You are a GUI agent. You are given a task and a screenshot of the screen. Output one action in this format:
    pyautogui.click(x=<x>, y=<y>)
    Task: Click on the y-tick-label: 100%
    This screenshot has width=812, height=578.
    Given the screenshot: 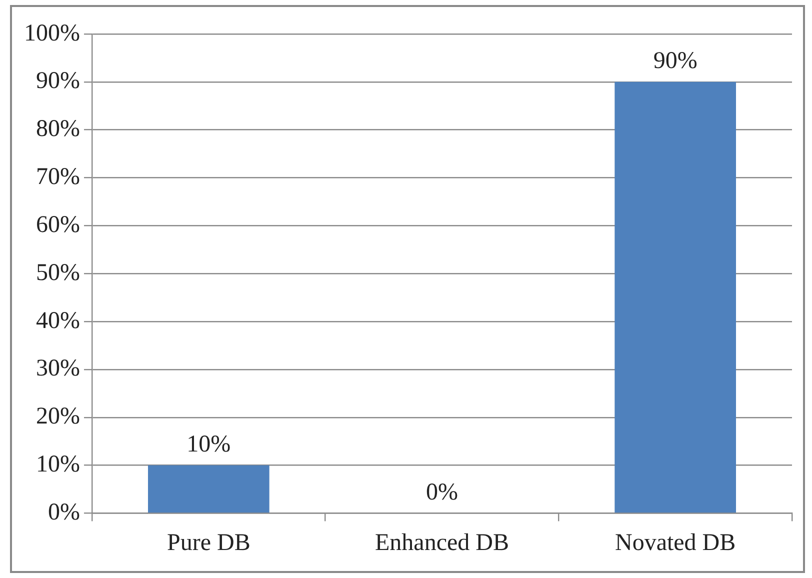 What is the action you would take?
    pyautogui.click(x=52, y=33)
    